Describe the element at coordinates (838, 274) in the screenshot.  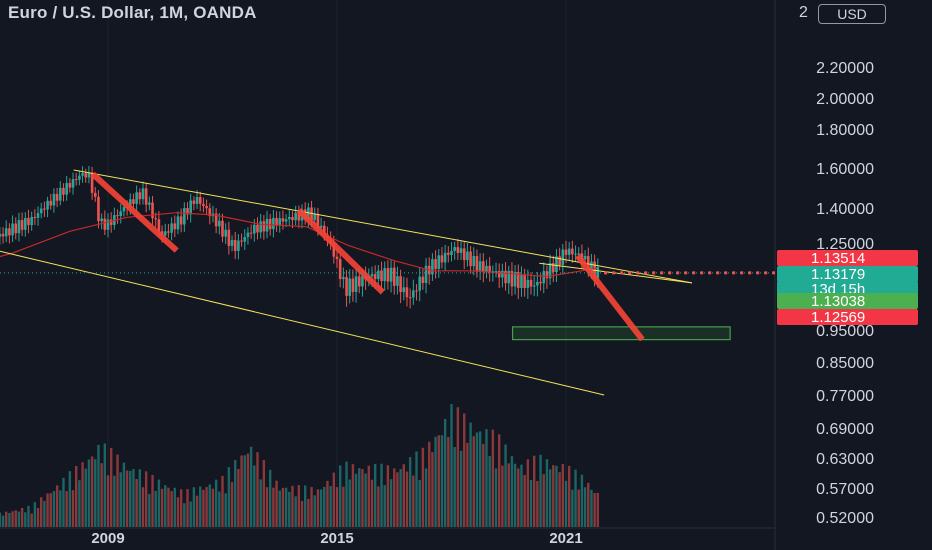
I see `price-label: 1.13179` at that location.